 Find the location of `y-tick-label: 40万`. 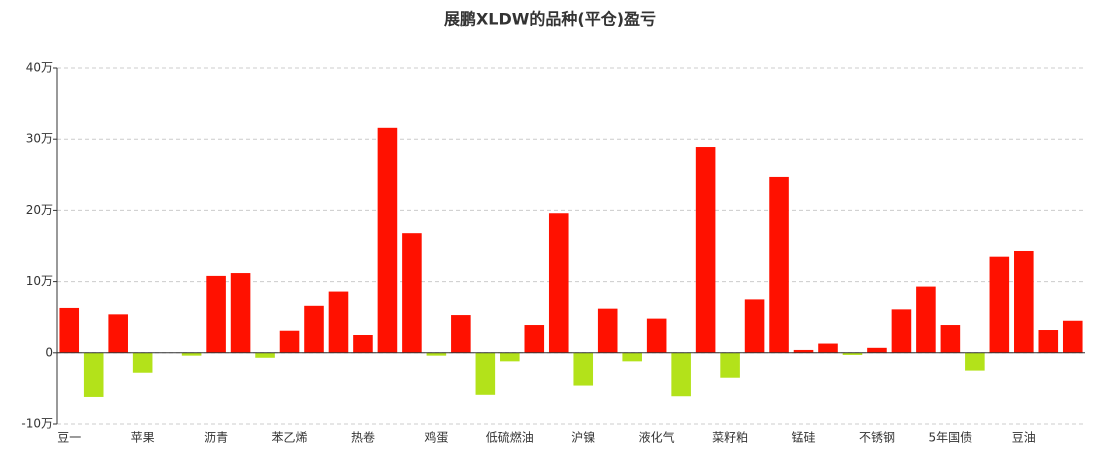

y-tick-label: 40万 is located at coordinates (39, 68).